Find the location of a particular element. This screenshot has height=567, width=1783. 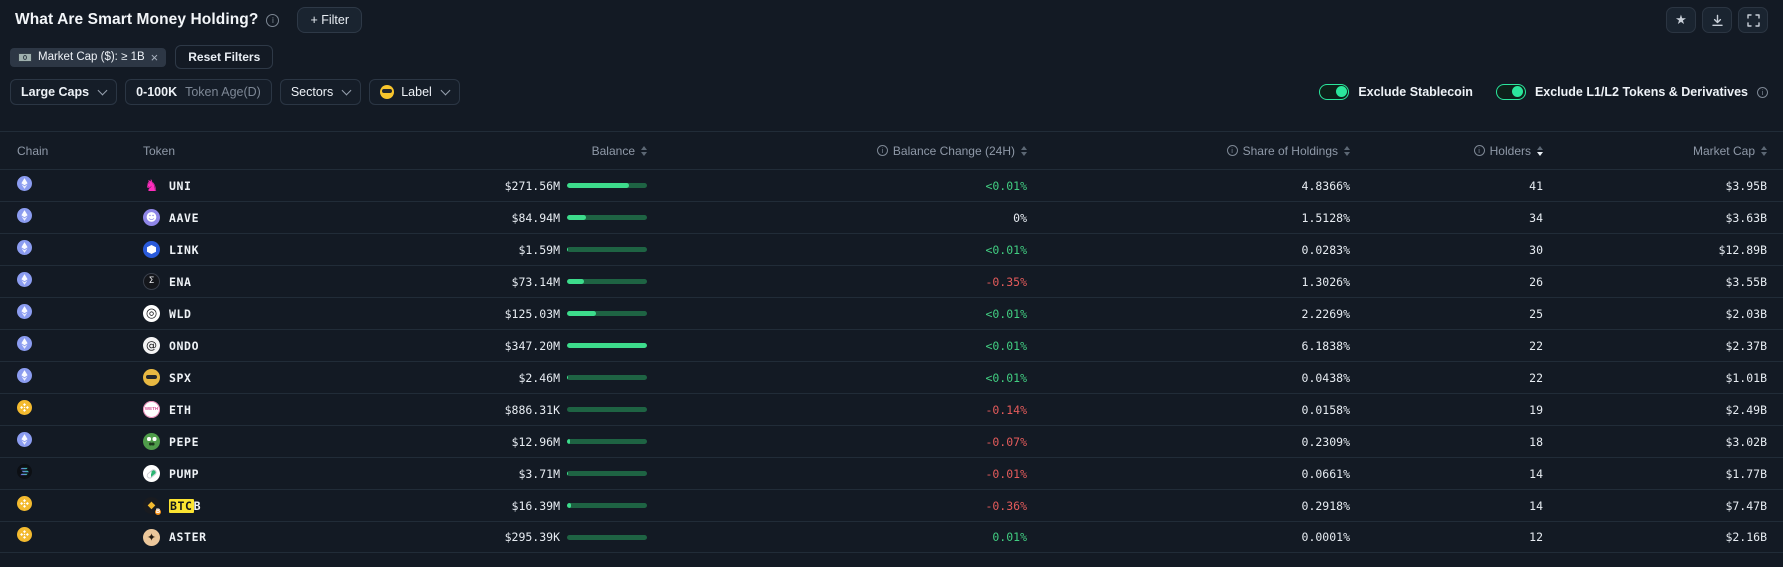

share-of-holdings-value: 1.5128% is located at coordinates (1325, 217).